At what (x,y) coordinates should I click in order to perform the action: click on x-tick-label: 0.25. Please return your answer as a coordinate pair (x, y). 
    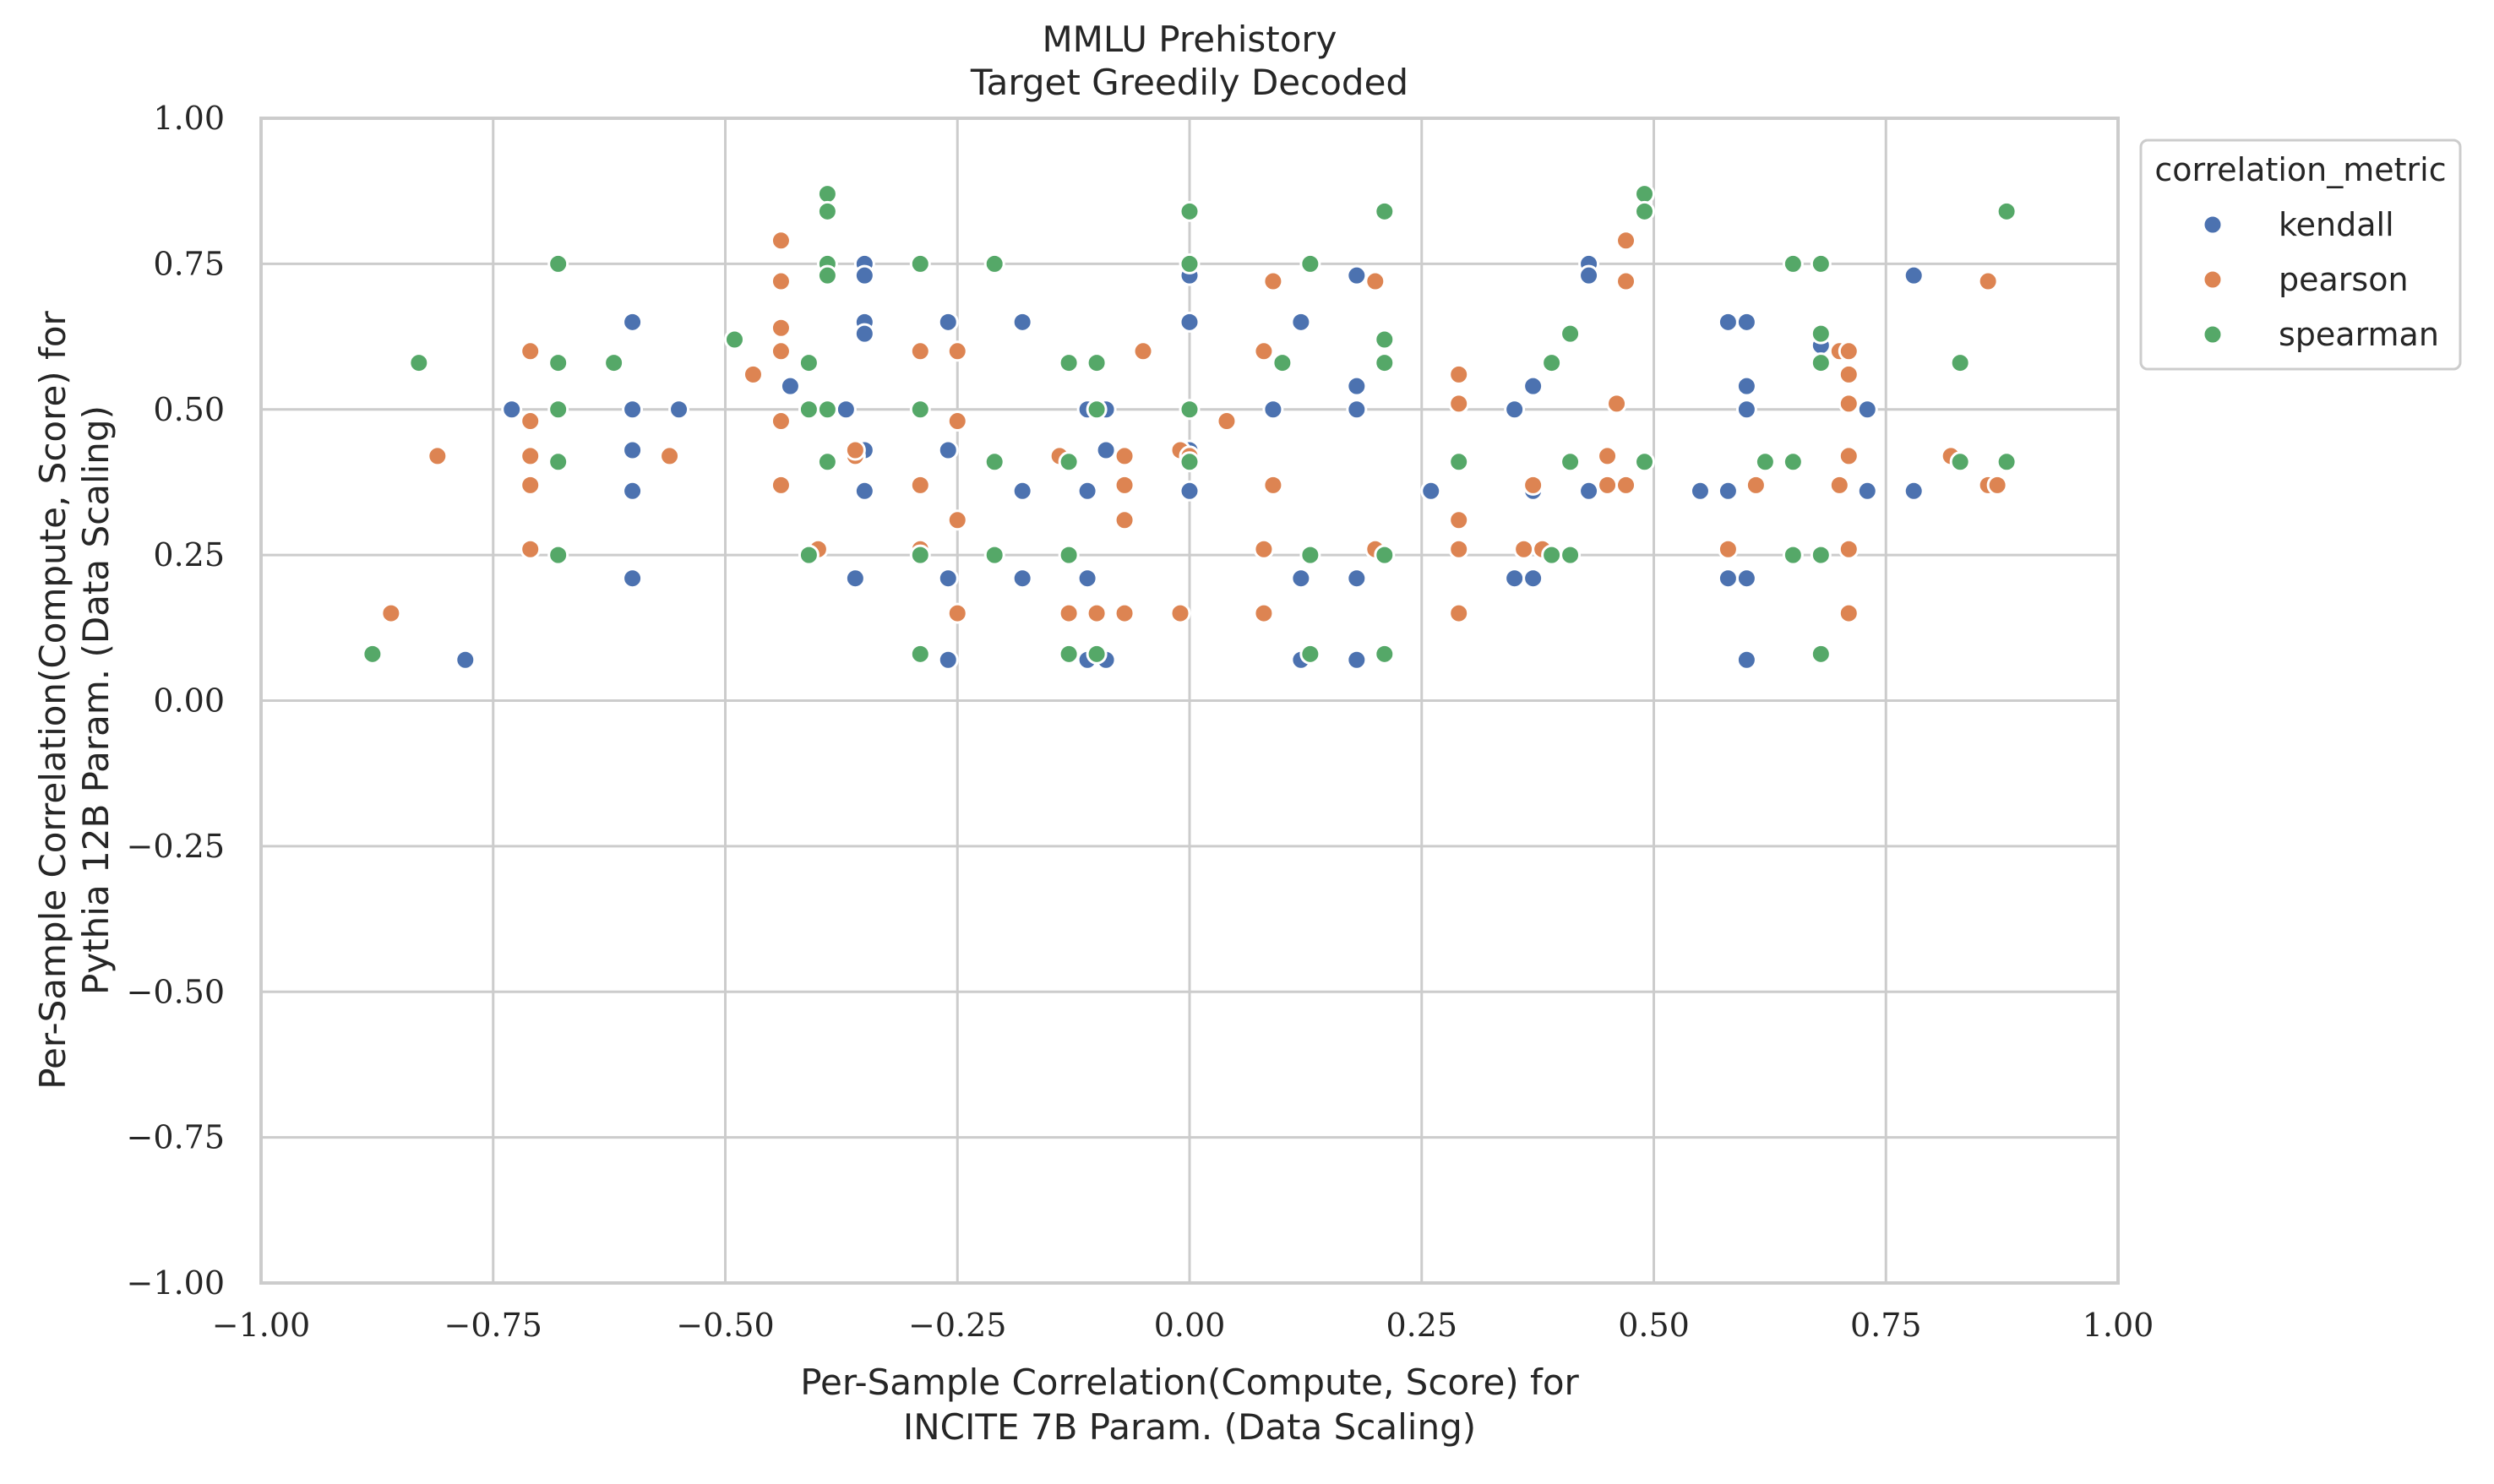
    Looking at the image, I should click on (1421, 1325).